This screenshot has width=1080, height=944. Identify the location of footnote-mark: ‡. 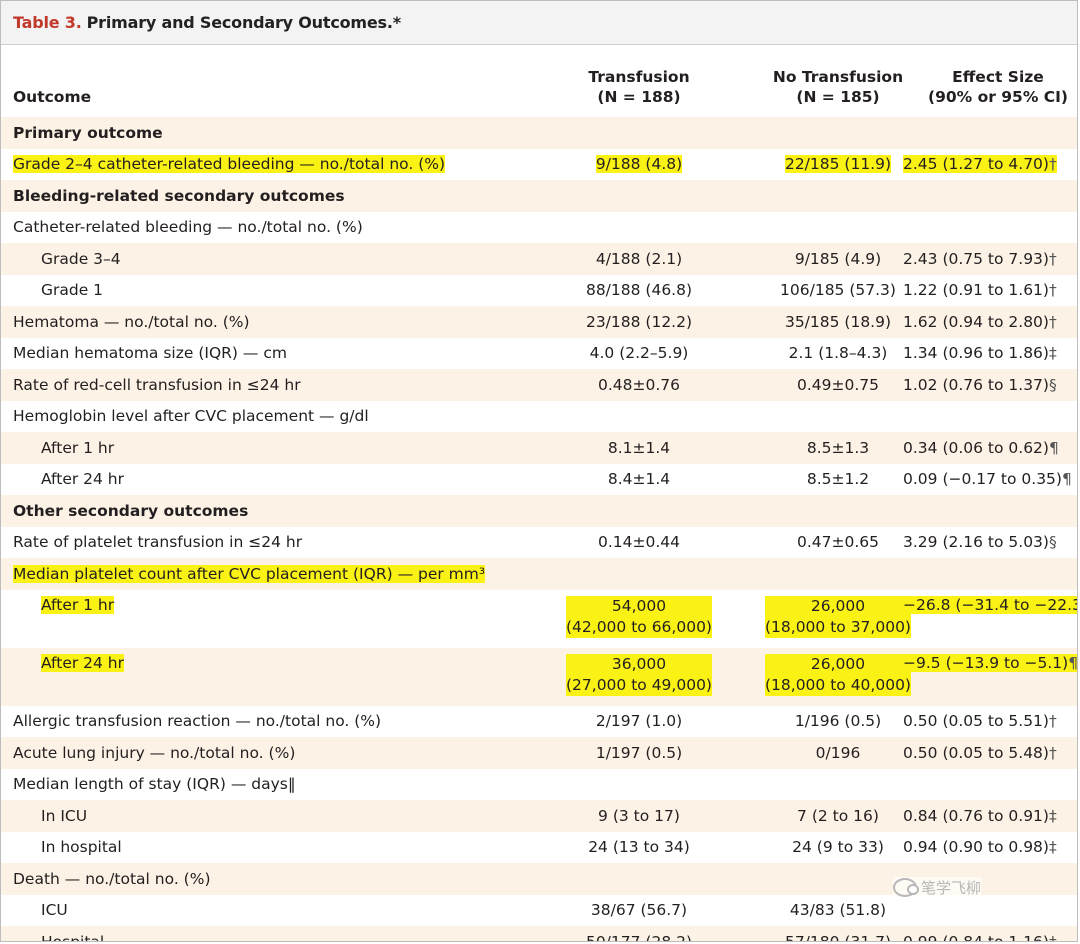
(1052, 847).